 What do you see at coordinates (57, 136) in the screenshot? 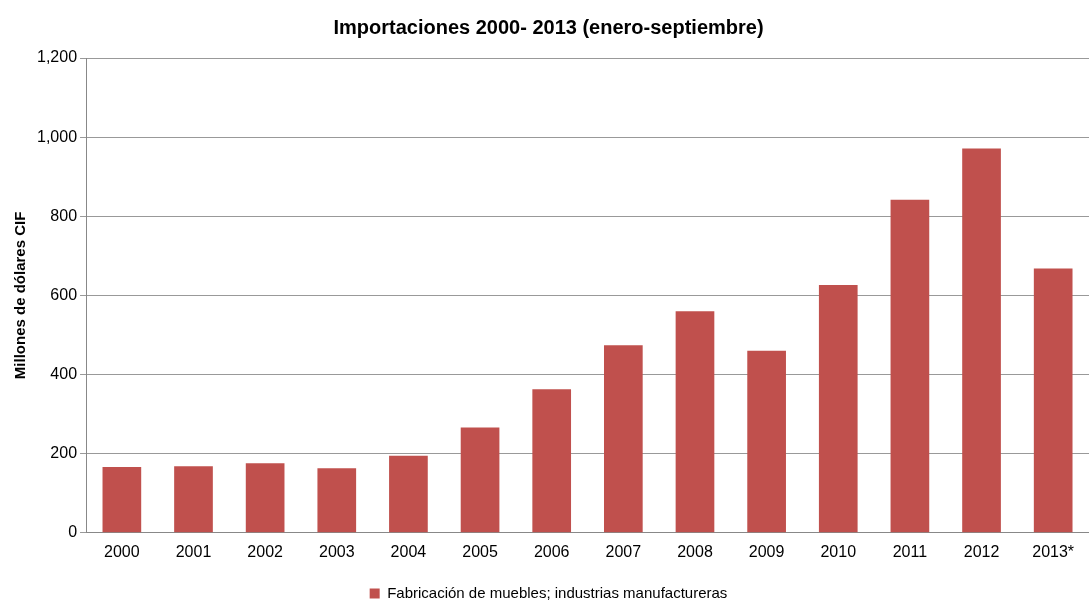
I see `y-tick-label: 1,000` at bounding box center [57, 136].